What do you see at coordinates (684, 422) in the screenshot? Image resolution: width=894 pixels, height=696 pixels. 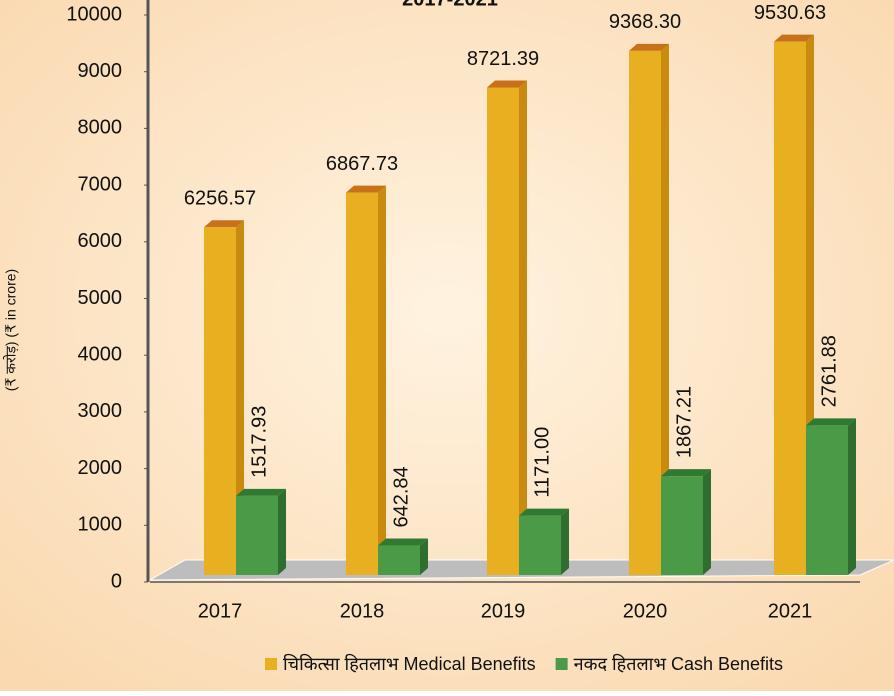 I see `value-label: 1867.21` at bounding box center [684, 422].